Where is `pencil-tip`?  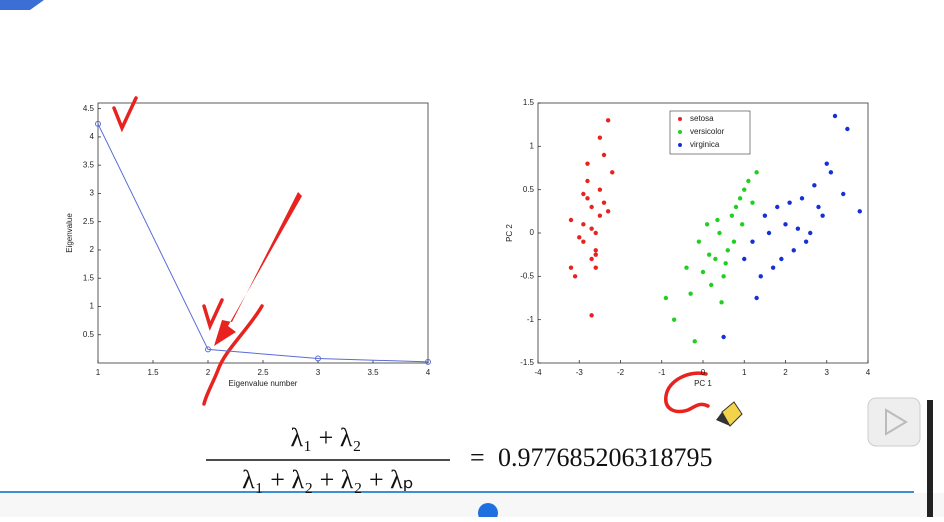
pencil-tip is located at coordinates (723, 419).